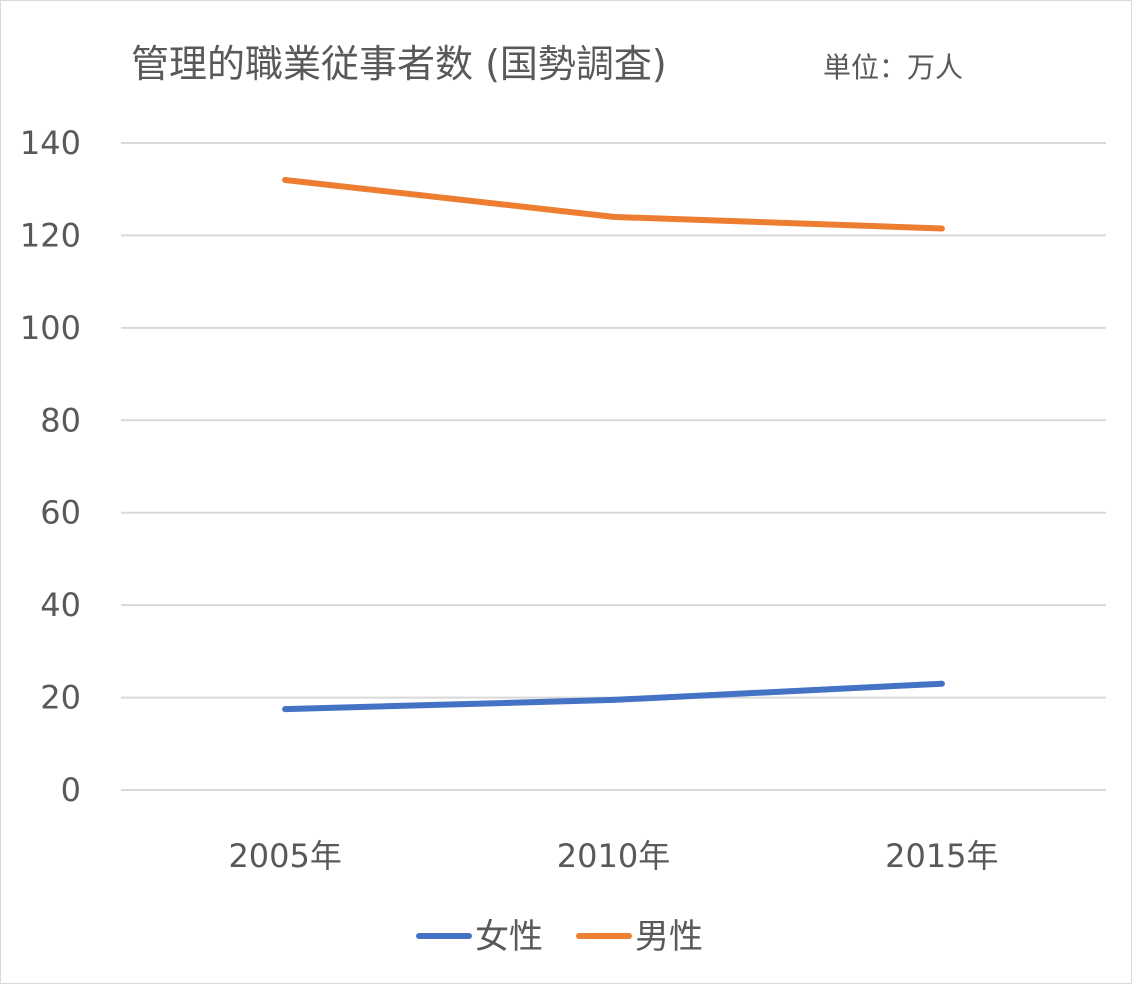 The image size is (1132, 985). Describe the element at coordinates (50, 328) in the screenshot. I see `y-tick-label: 100` at that location.